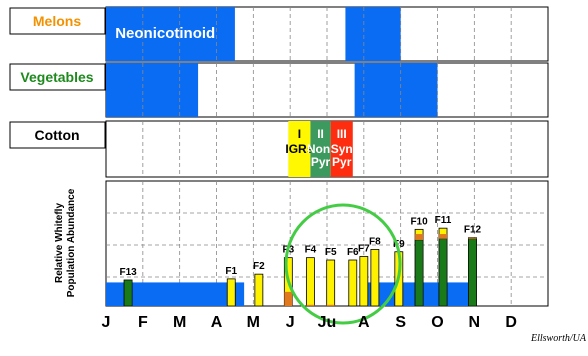 The height and width of the screenshot is (356, 588). I want to click on cotton-stage-text: Syn, so click(342, 149).